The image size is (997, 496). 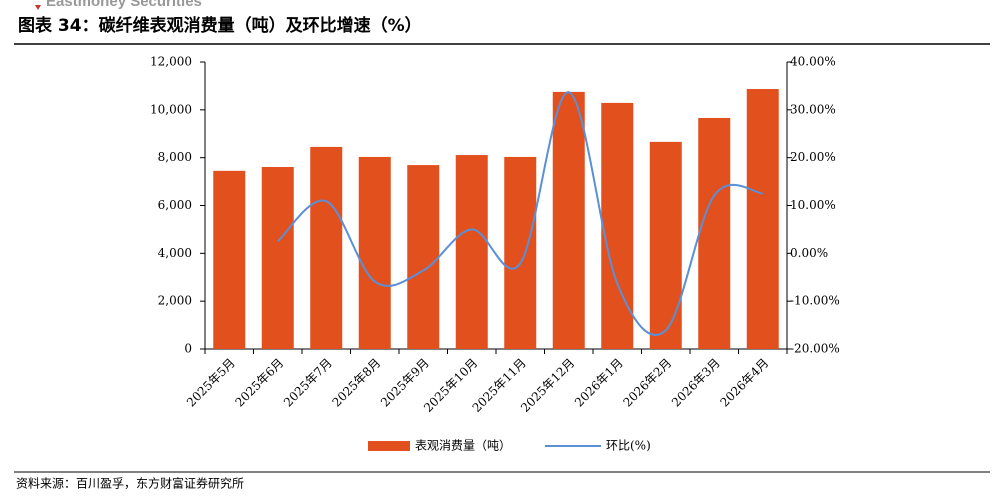 I want to click on y2-tick-label: 0.00%, so click(x=809, y=253).